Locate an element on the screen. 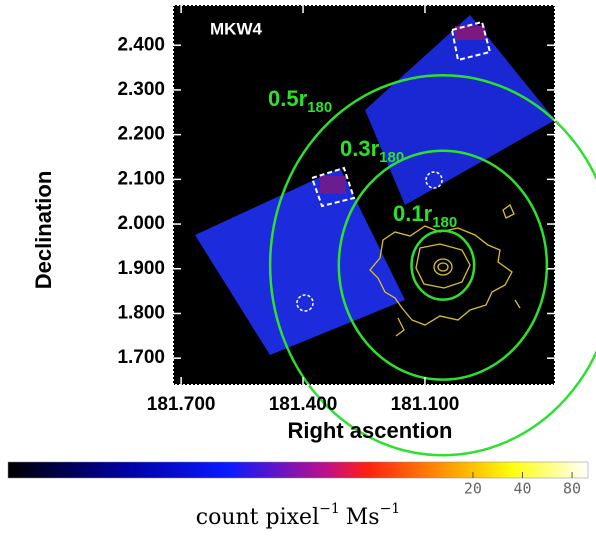 This screenshot has width=596, height=545. colorbar-tick-label: 20 is located at coordinates (473, 489).